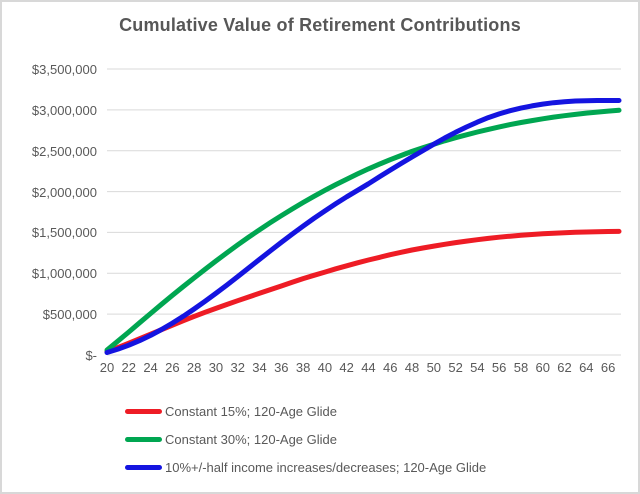  What do you see at coordinates (69, 315) in the screenshot?
I see `y-tick-label: $500,000` at bounding box center [69, 315].